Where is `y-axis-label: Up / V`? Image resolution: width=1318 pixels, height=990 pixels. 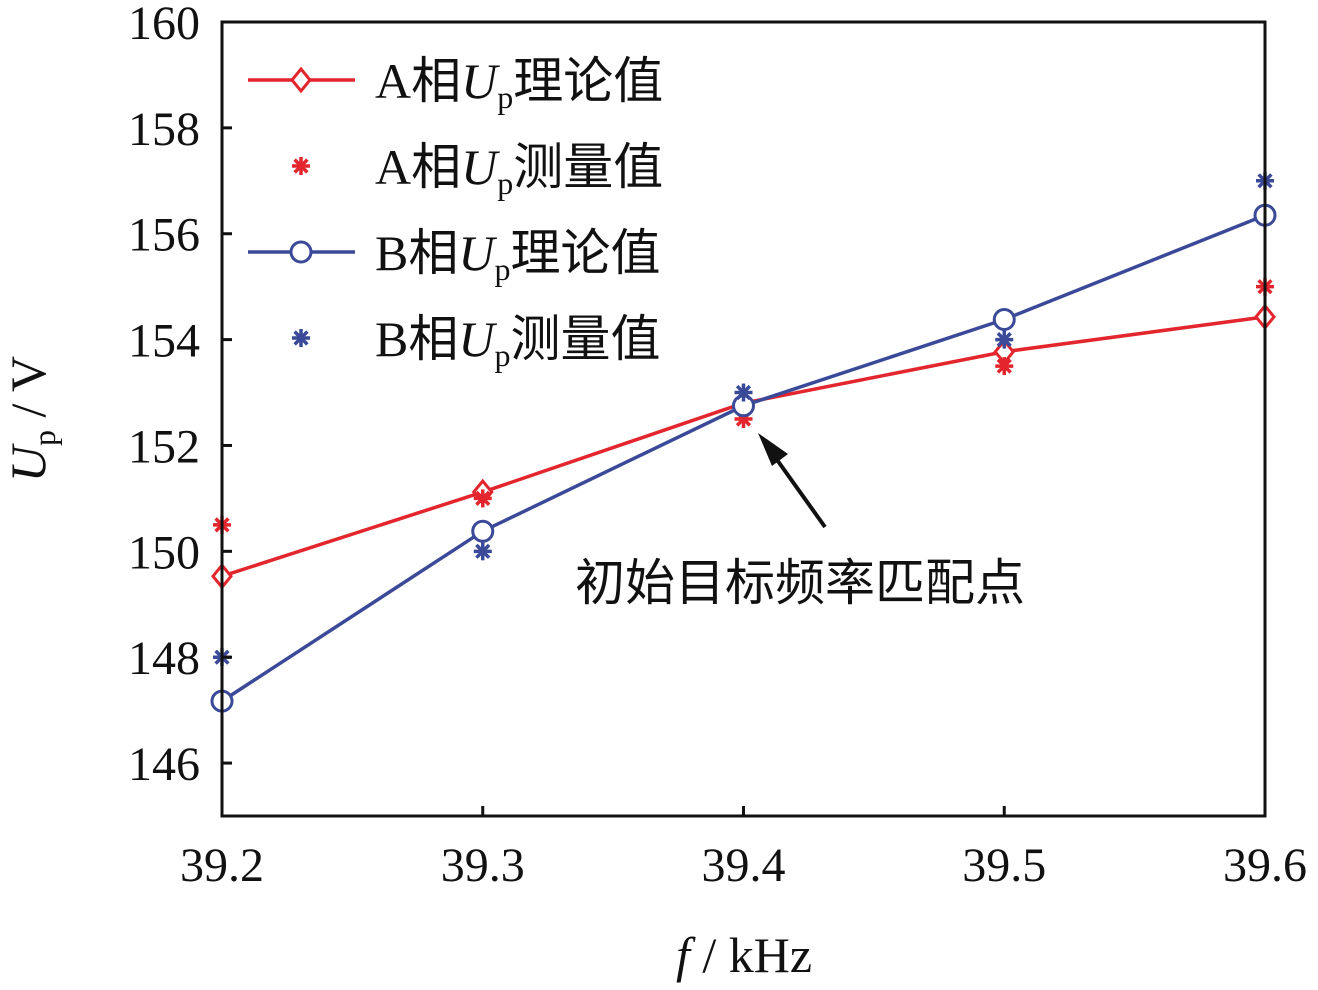
y-axis-label: Up / V is located at coordinates (31, 419).